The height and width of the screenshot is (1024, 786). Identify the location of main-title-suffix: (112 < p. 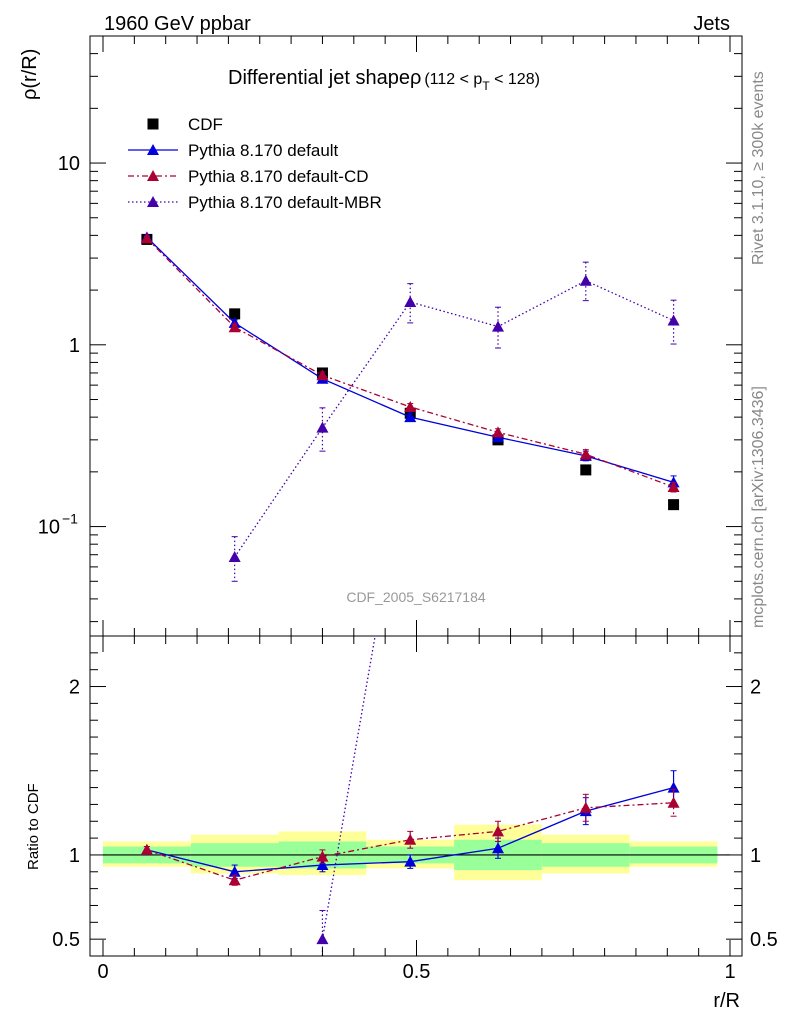
(453, 79).